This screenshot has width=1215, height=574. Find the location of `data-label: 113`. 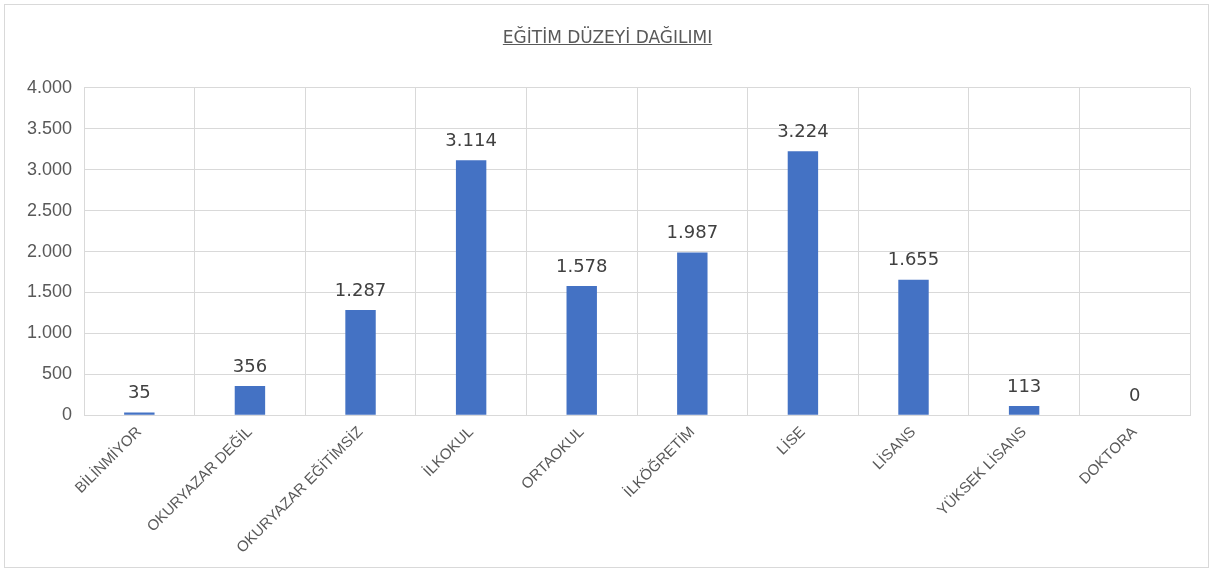

data-label: 113 is located at coordinates (1024, 385).